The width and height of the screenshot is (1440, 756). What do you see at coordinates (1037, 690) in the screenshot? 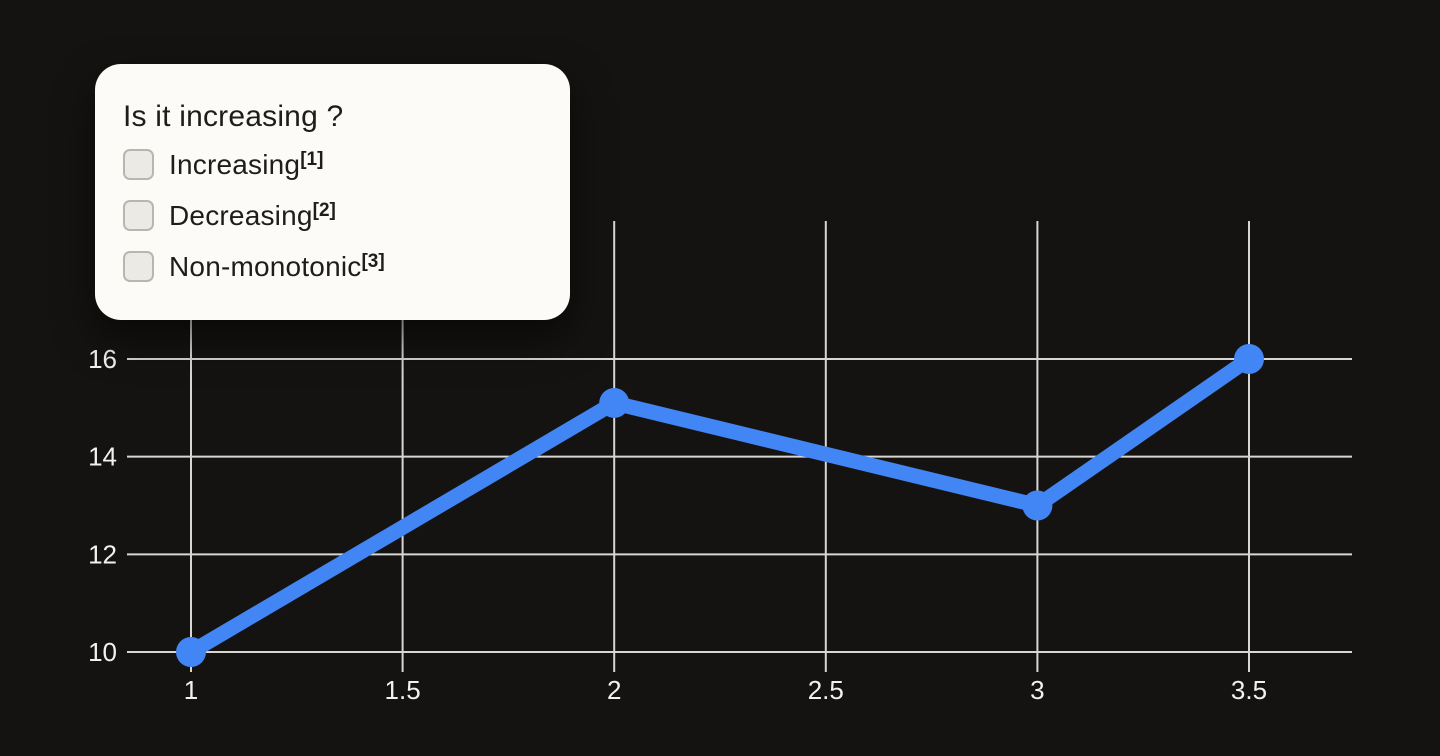
I see `x-tick-label: 3` at bounding box center [1037, 690].